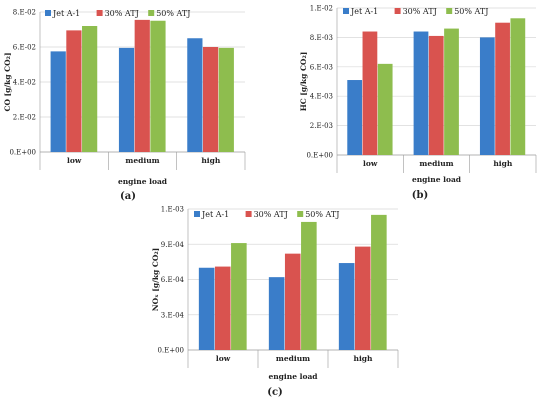  What do you see at coordinates (275, 392) in the screenshot?
I see `panel-label: (c)` at bounding box center [275, 392].